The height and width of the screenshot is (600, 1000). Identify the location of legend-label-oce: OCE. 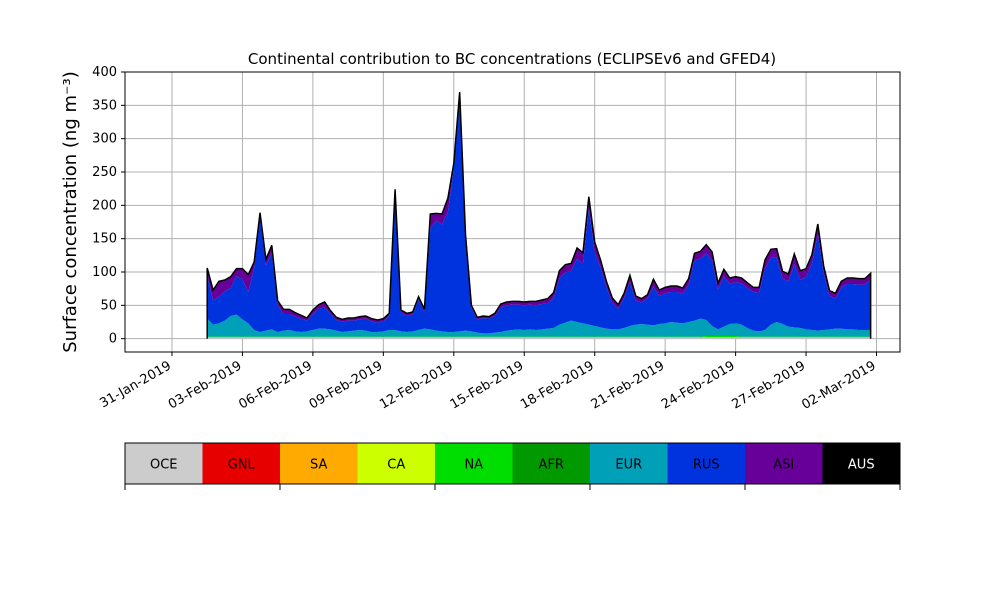
(164, 465).